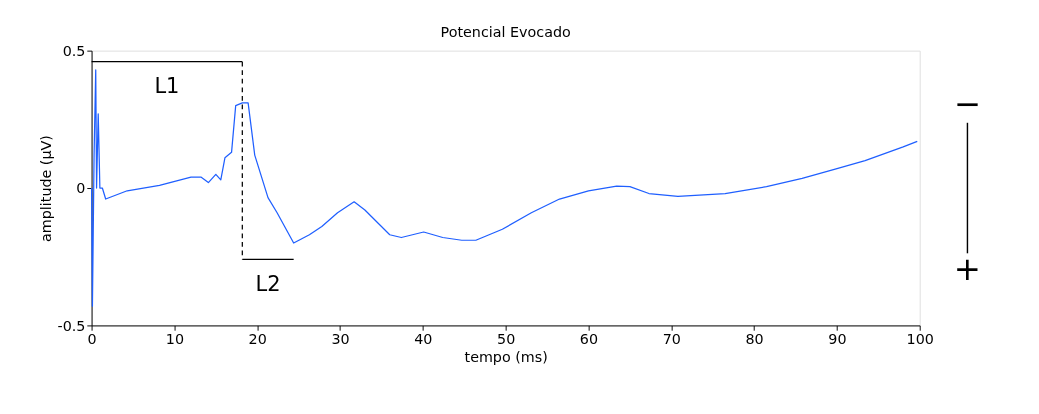  What do you see at coordinates (174, 339) in the screenshot?
I see `x-tick-label: 10` at bounding box center [174, 339].